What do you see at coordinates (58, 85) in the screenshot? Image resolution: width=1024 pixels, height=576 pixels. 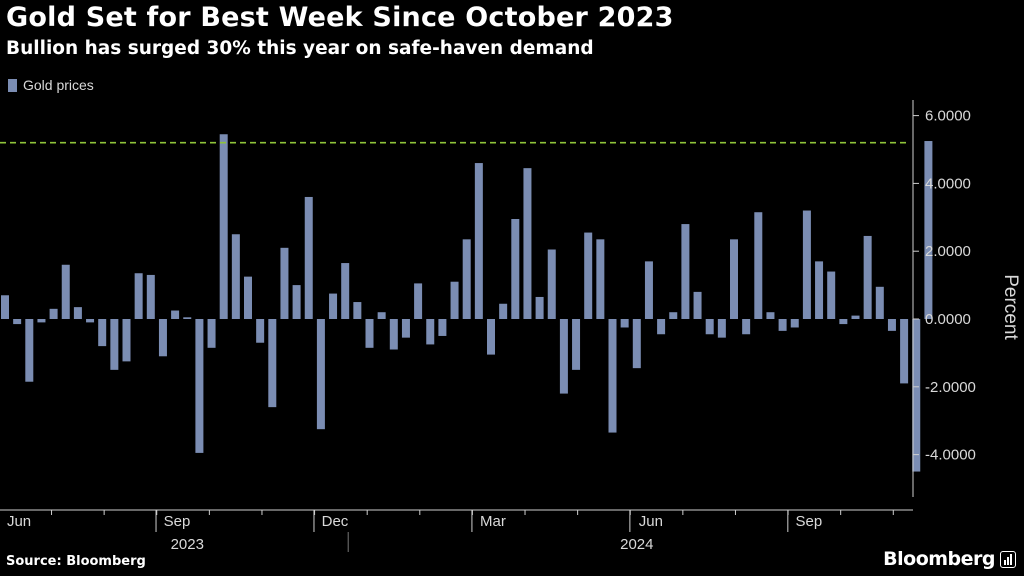 I see `legend-label: Gold prices` at bounding box center [58, 85].